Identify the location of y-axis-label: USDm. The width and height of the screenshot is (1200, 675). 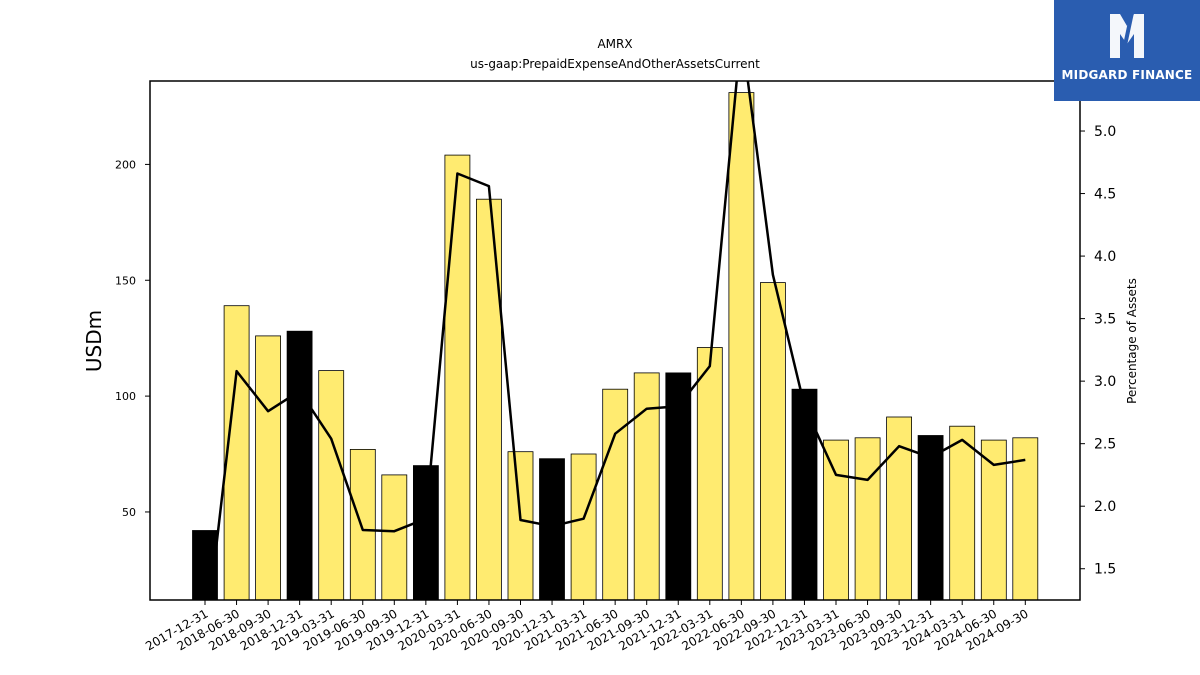
(94, 341).